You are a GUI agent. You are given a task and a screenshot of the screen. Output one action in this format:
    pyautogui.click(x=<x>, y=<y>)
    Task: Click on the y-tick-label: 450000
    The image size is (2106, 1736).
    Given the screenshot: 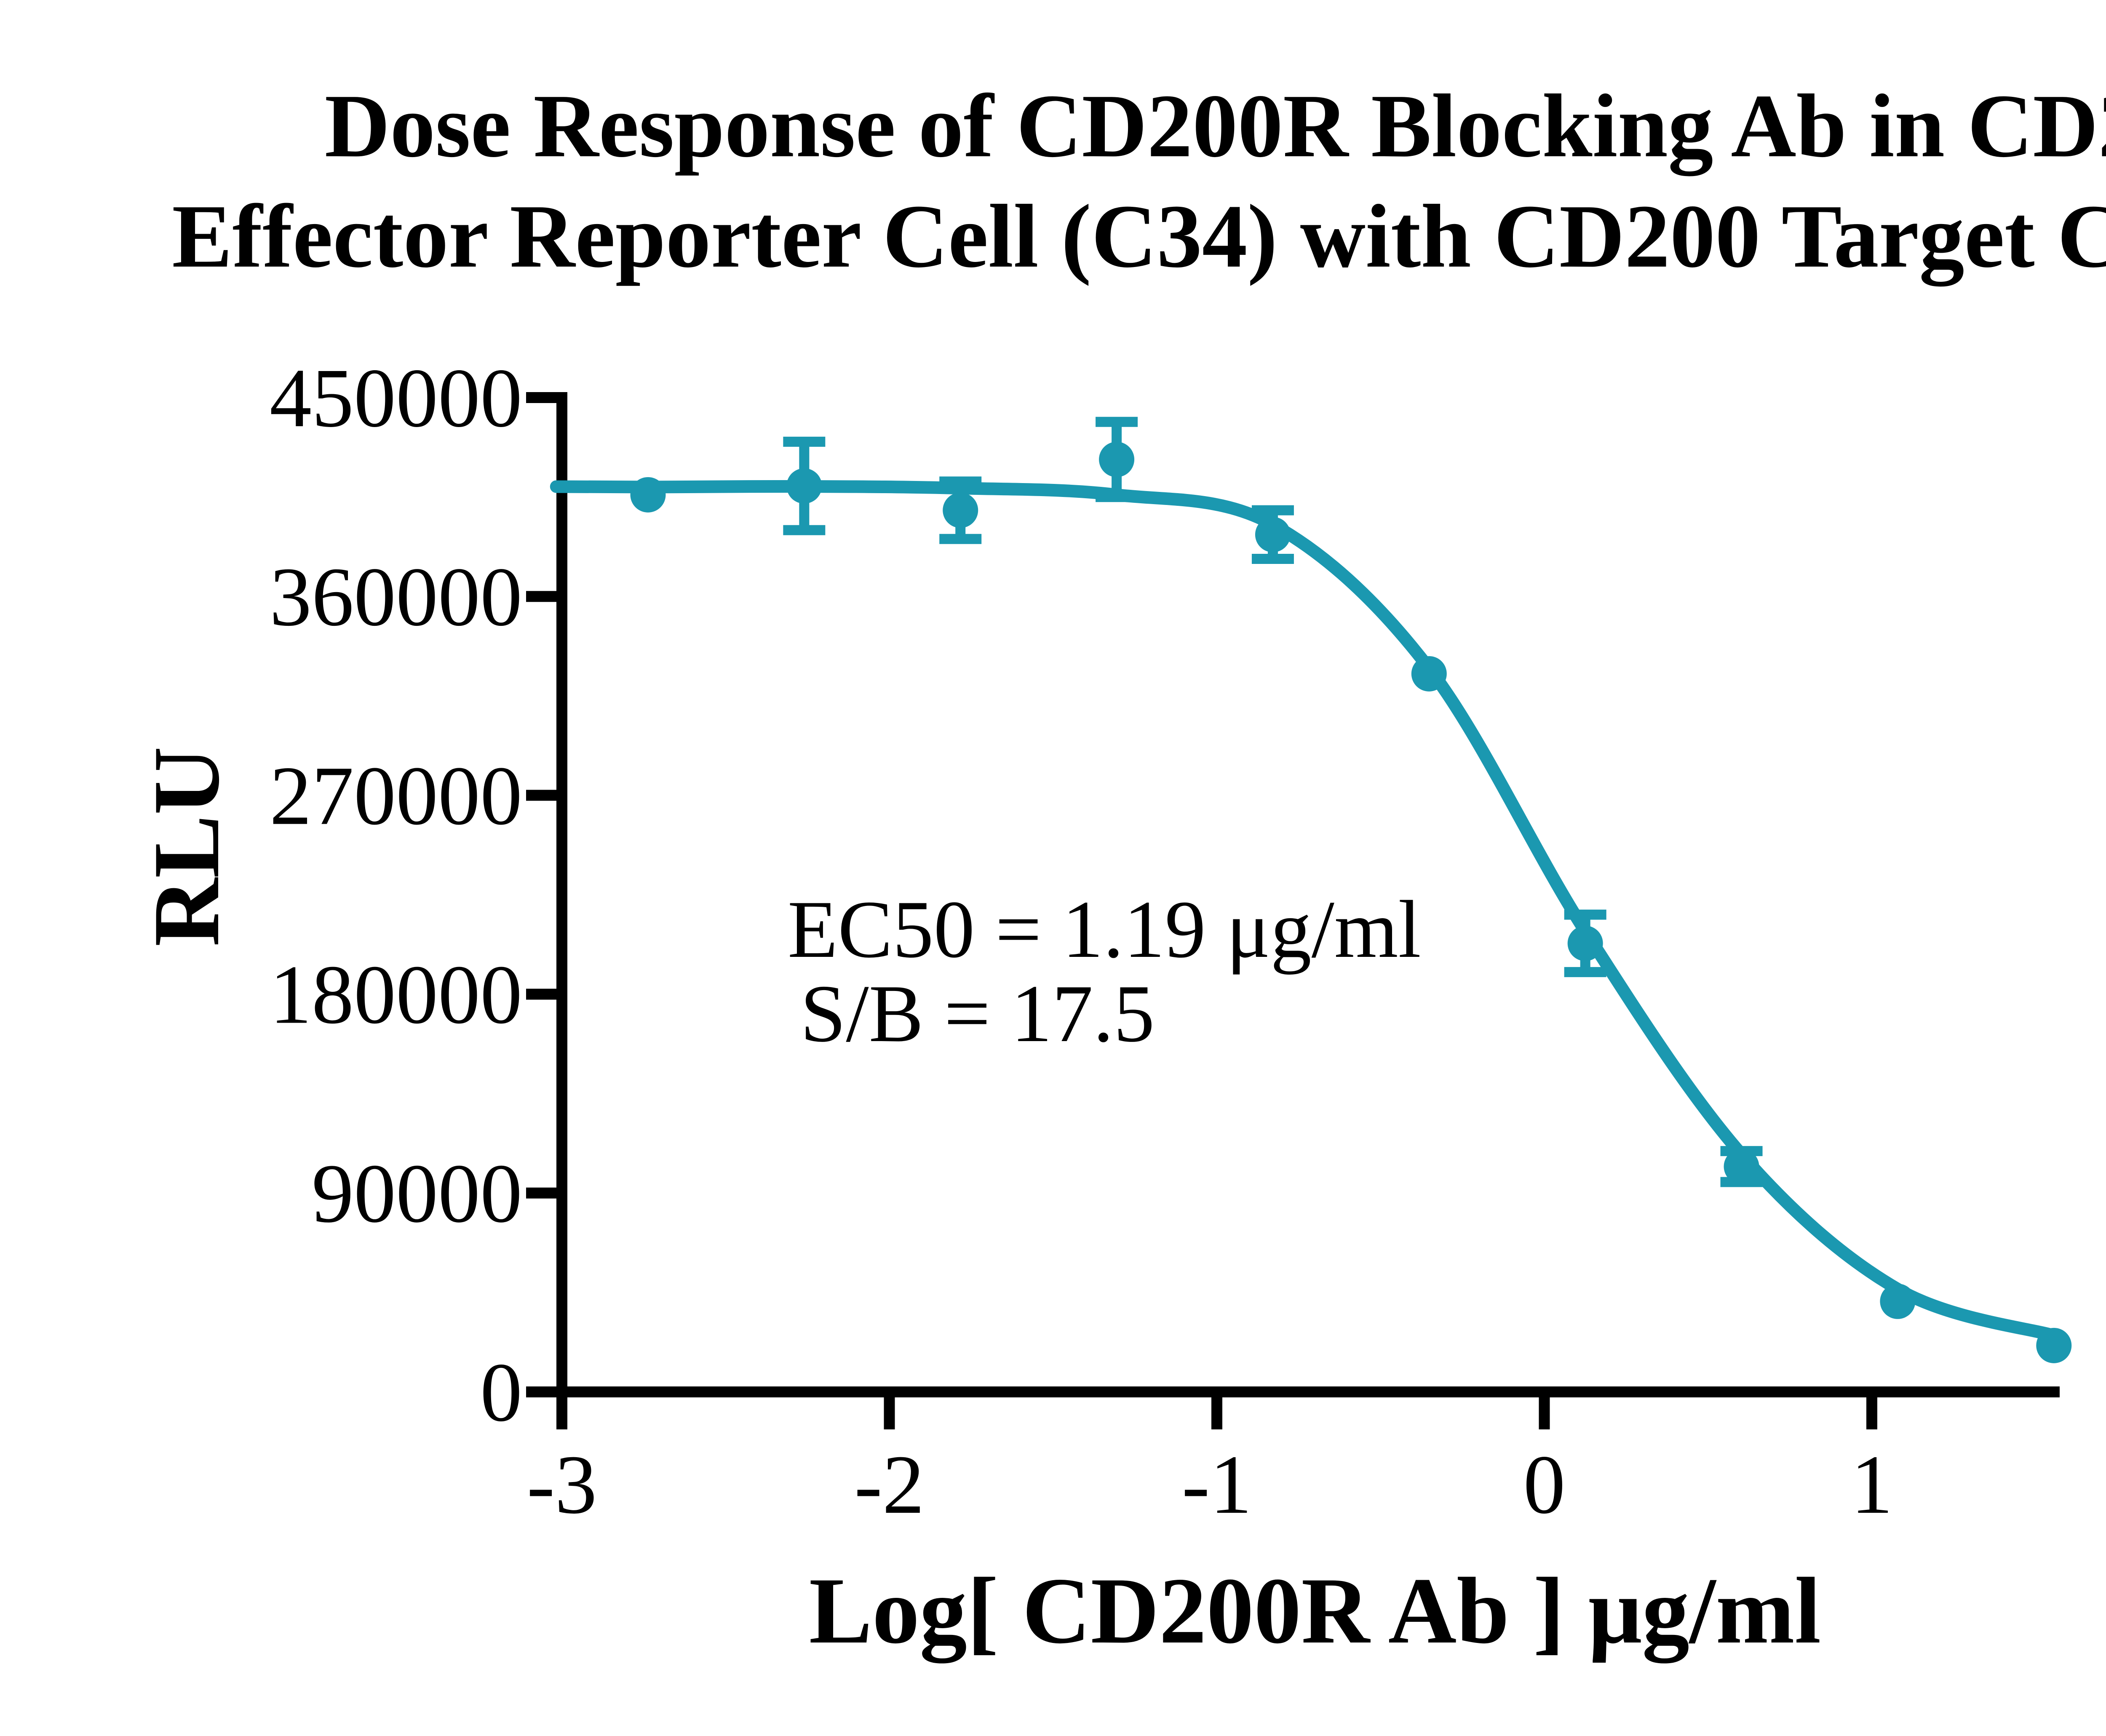 What is the action you would take?
    pyautogui.click(x=396, y=398)
    